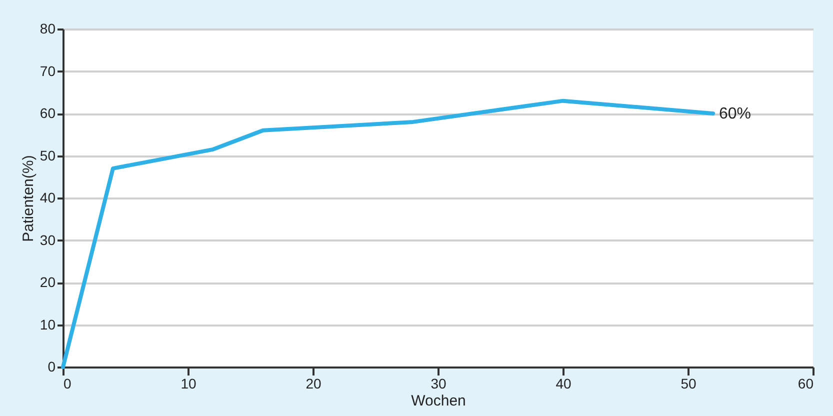  I want to click on y-tick-label: 20, so click(48, 282).